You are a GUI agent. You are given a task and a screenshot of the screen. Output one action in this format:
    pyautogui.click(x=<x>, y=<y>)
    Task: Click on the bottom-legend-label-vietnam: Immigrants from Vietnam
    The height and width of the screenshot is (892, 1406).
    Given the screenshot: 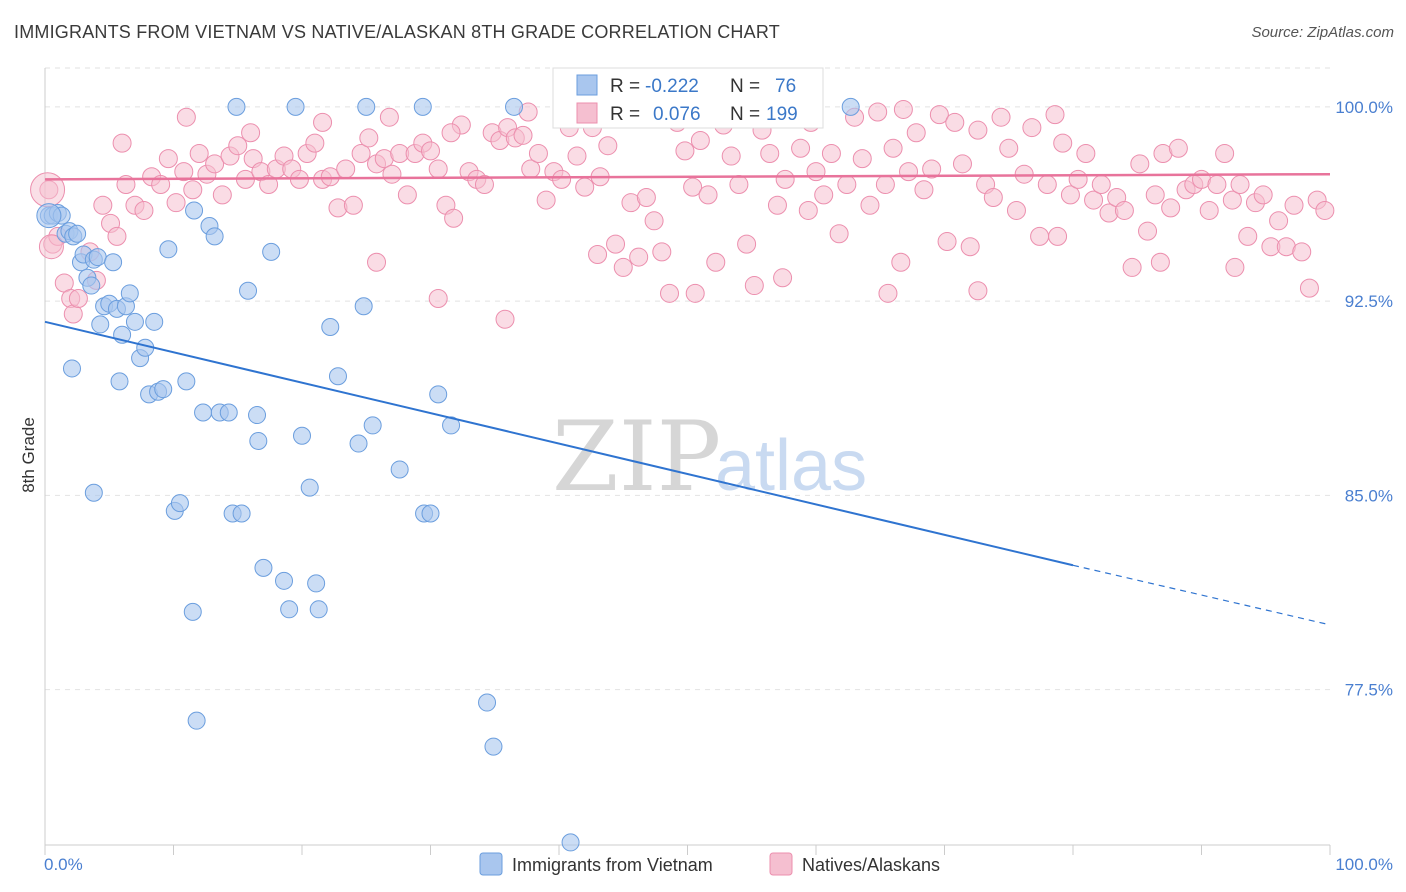 What is the action you would take?
    pyautogui.click(x=612, y=865)
    